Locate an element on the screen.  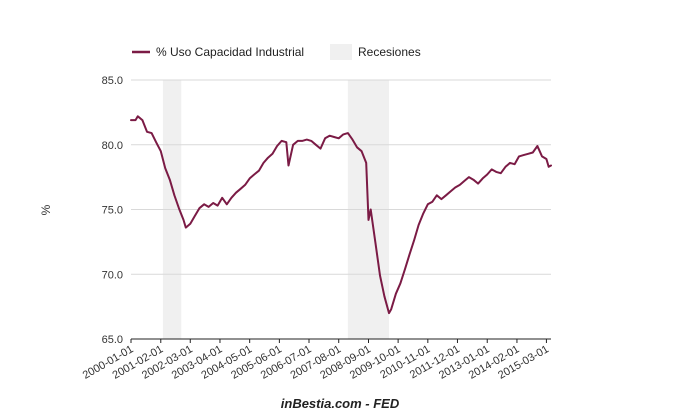
y-tick-label: 70.0 is located at coordinates (112, 275).